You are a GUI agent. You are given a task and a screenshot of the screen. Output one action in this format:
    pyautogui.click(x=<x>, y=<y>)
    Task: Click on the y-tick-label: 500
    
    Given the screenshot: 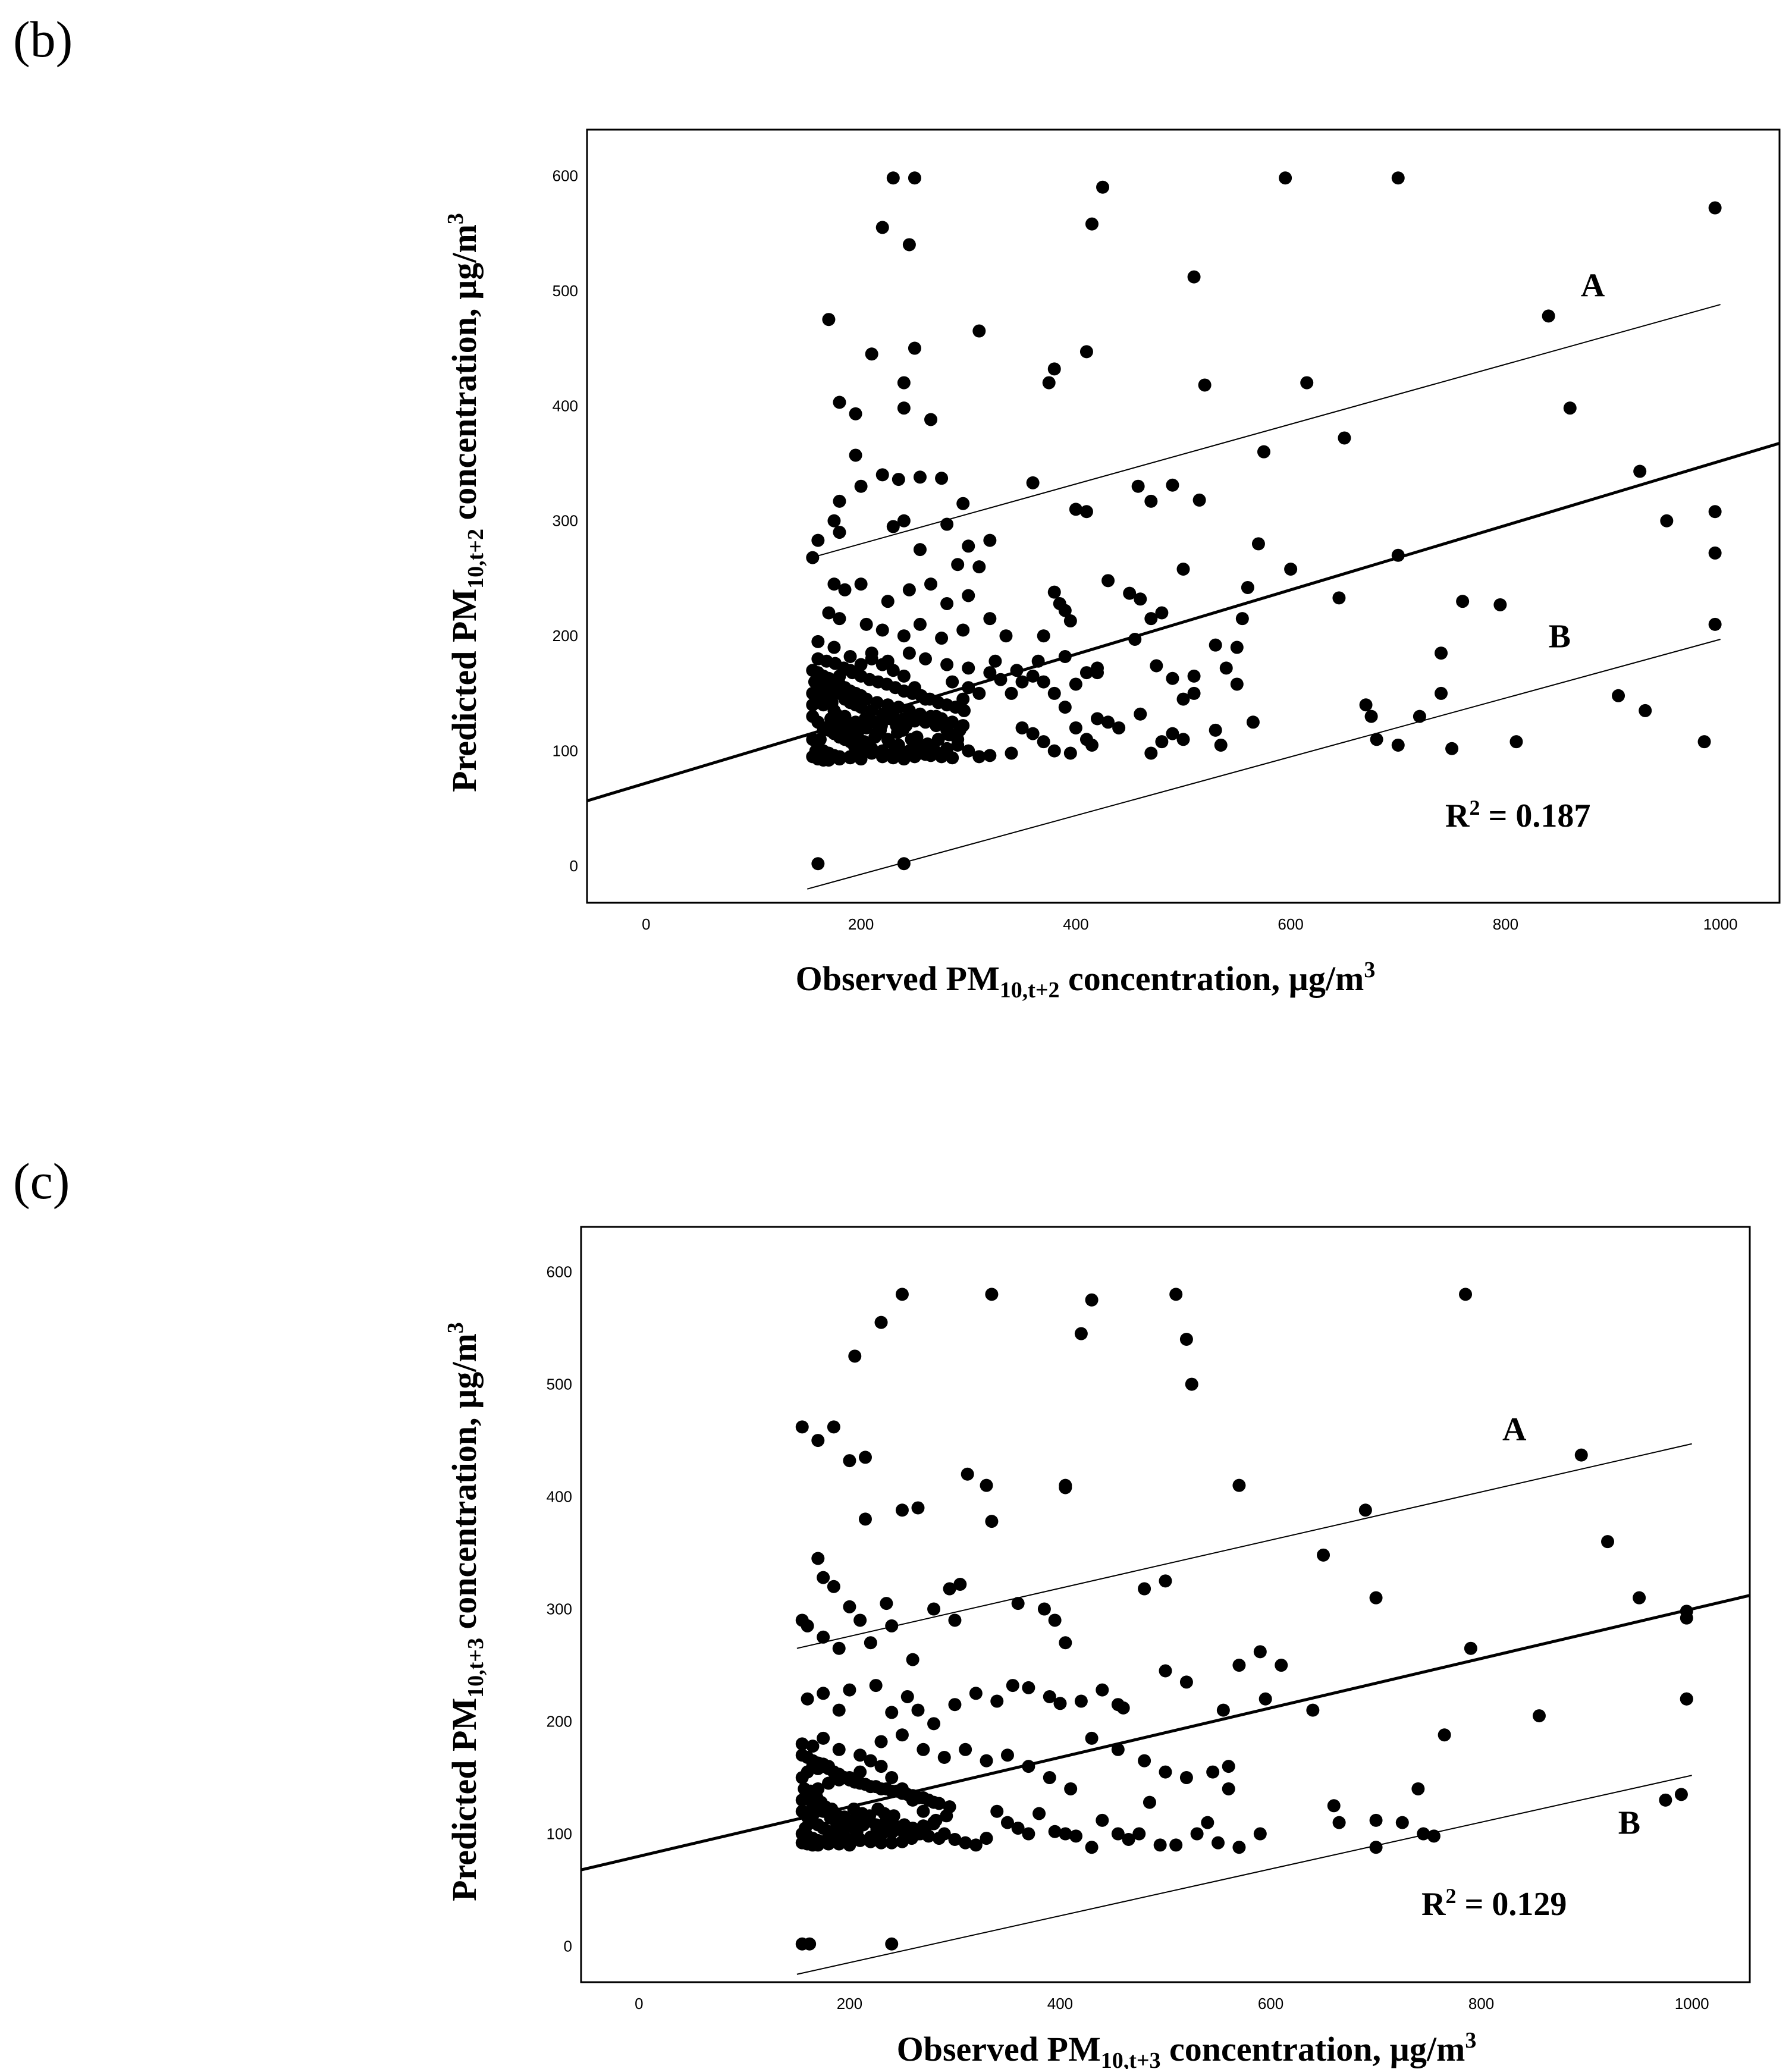 What is the action you would take?
    pyautogui.click(x=559, y=1385)
    